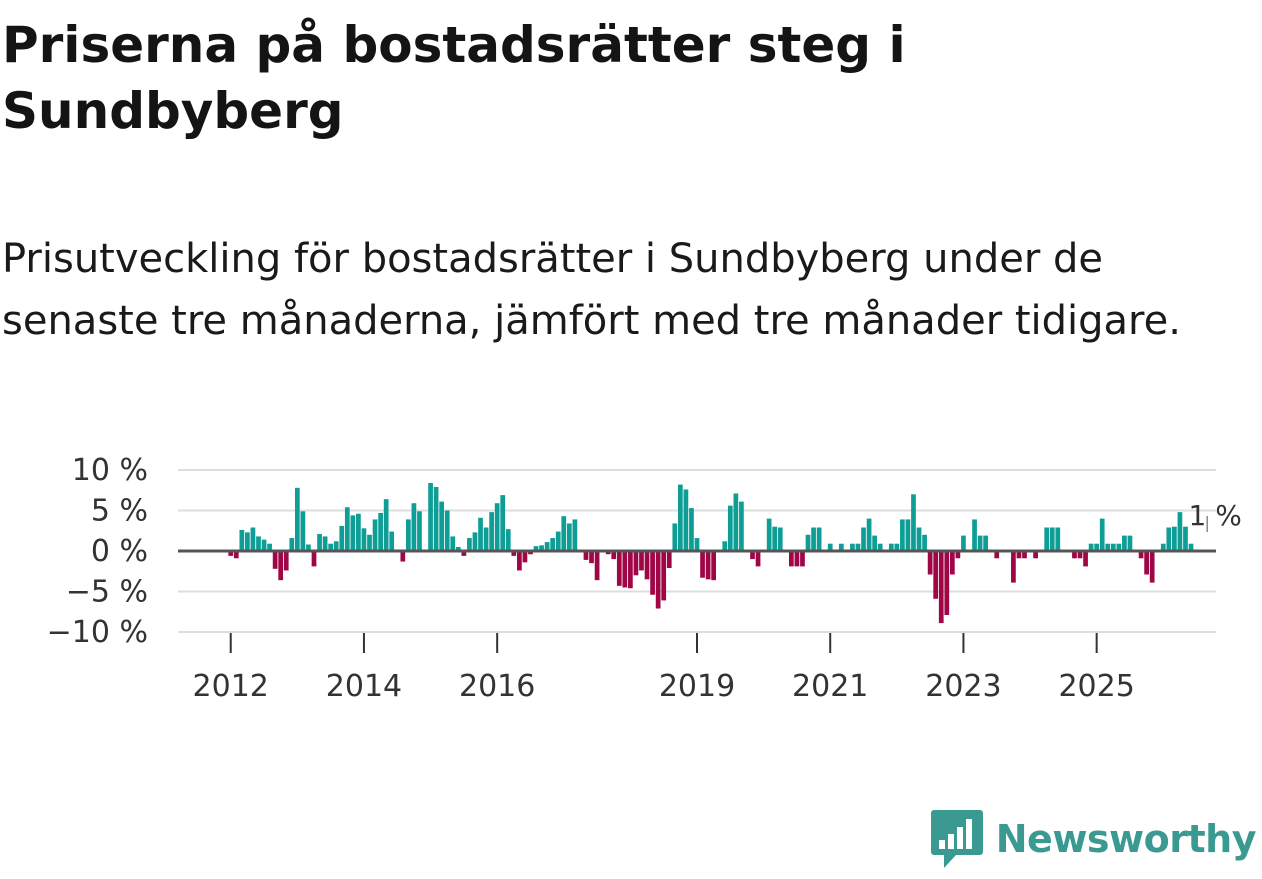 This screenshot has height=879, width=1262. Describe the element at coordinates (956, 839) in the screenshot. I see `newsworthy-chart-bubble-icon` at that location.